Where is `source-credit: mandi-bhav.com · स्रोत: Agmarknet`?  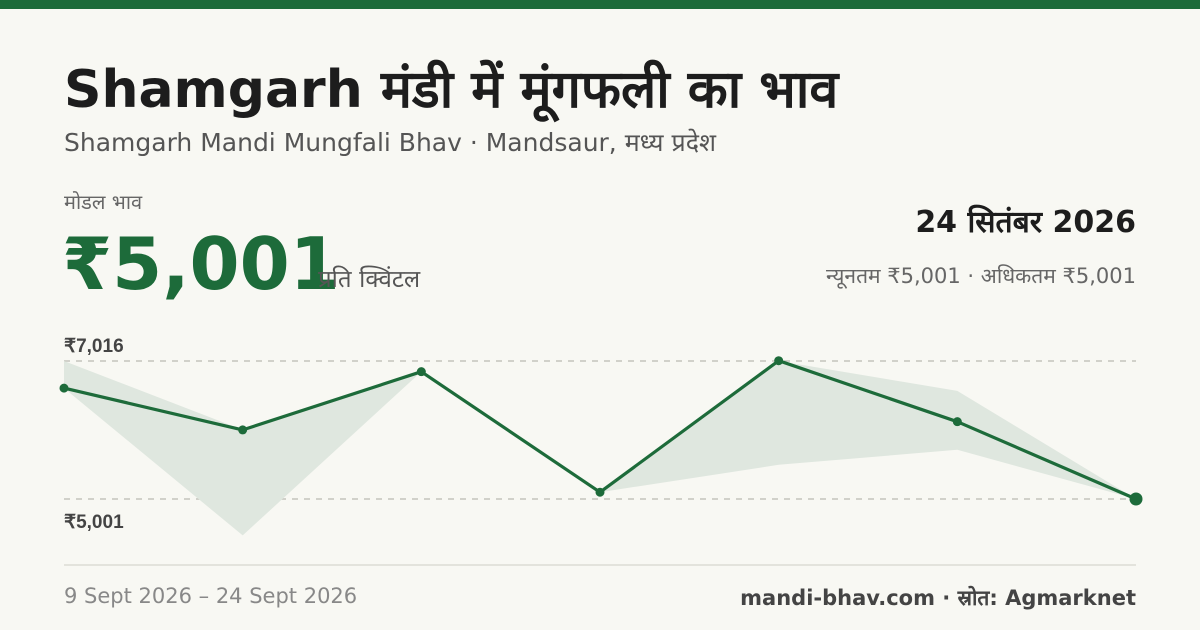
source-credit: mandi-bhav.com · स्रोत: Agmarknet is located at coordinates (938, 598).